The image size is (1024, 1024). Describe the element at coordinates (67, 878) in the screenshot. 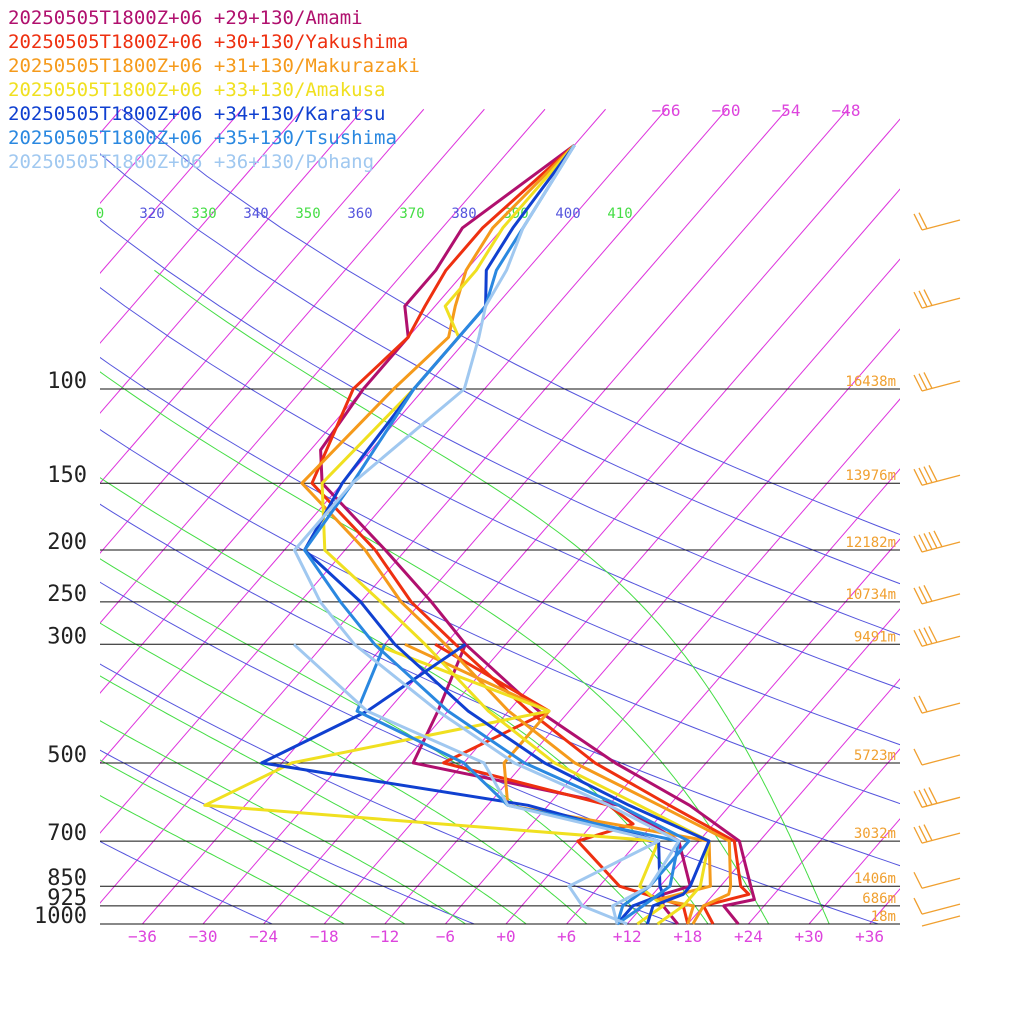

I see `pressure-level-label: 850` at that location.